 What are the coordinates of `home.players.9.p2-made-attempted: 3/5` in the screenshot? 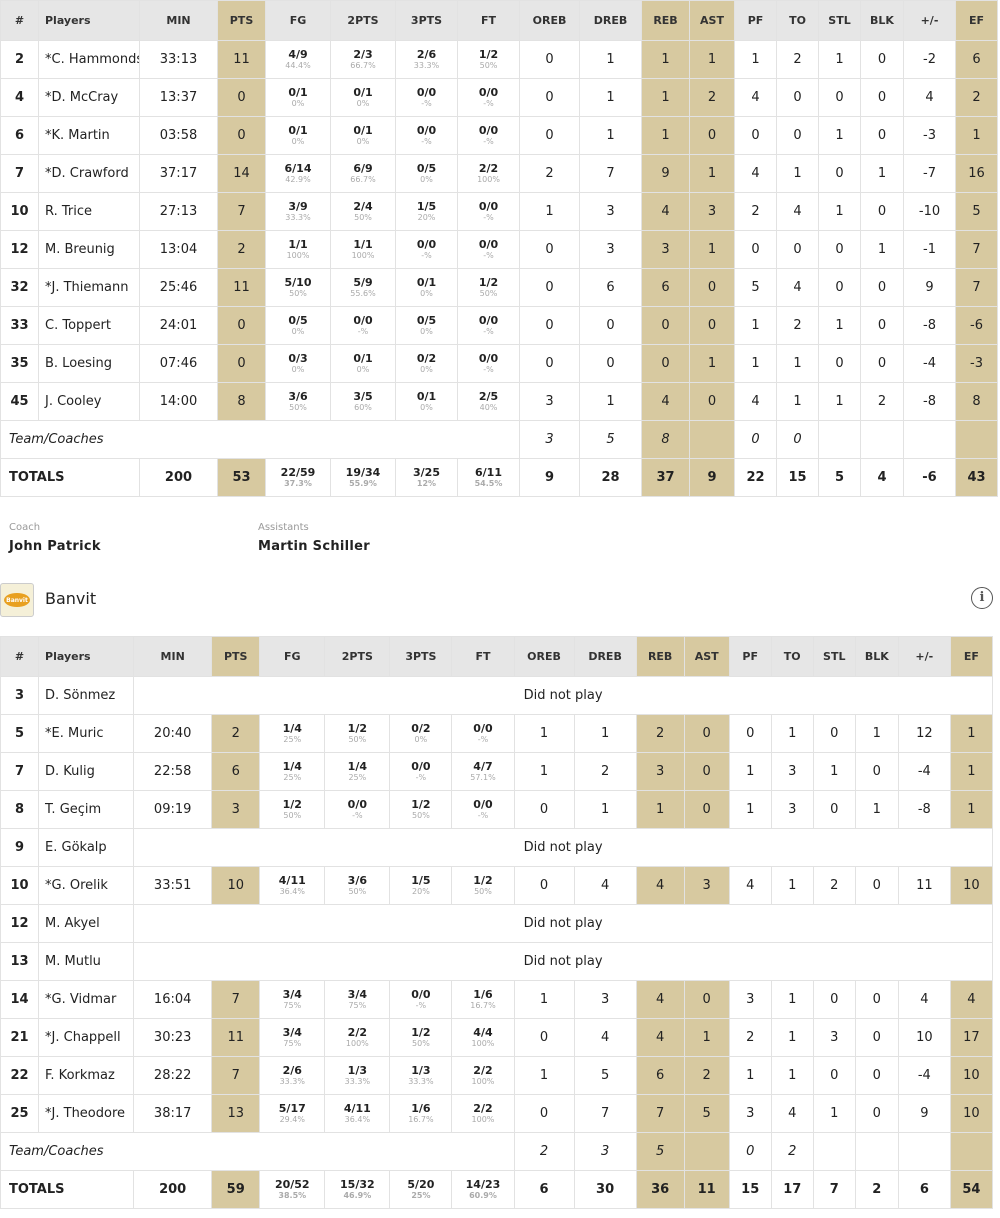 It's located at (363, 396).